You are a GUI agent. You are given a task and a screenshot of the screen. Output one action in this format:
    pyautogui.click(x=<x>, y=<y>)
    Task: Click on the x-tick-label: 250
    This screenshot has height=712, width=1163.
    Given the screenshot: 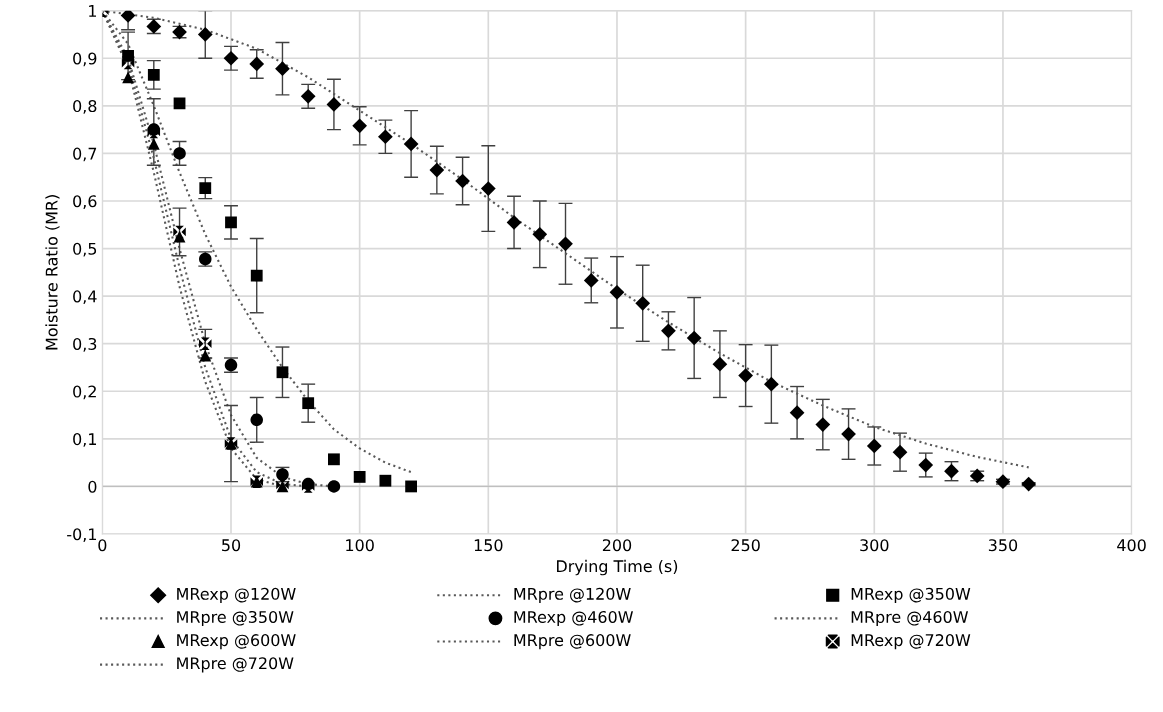 What is the action you would take?
    pyautogui.click(x=745, y=545)
    